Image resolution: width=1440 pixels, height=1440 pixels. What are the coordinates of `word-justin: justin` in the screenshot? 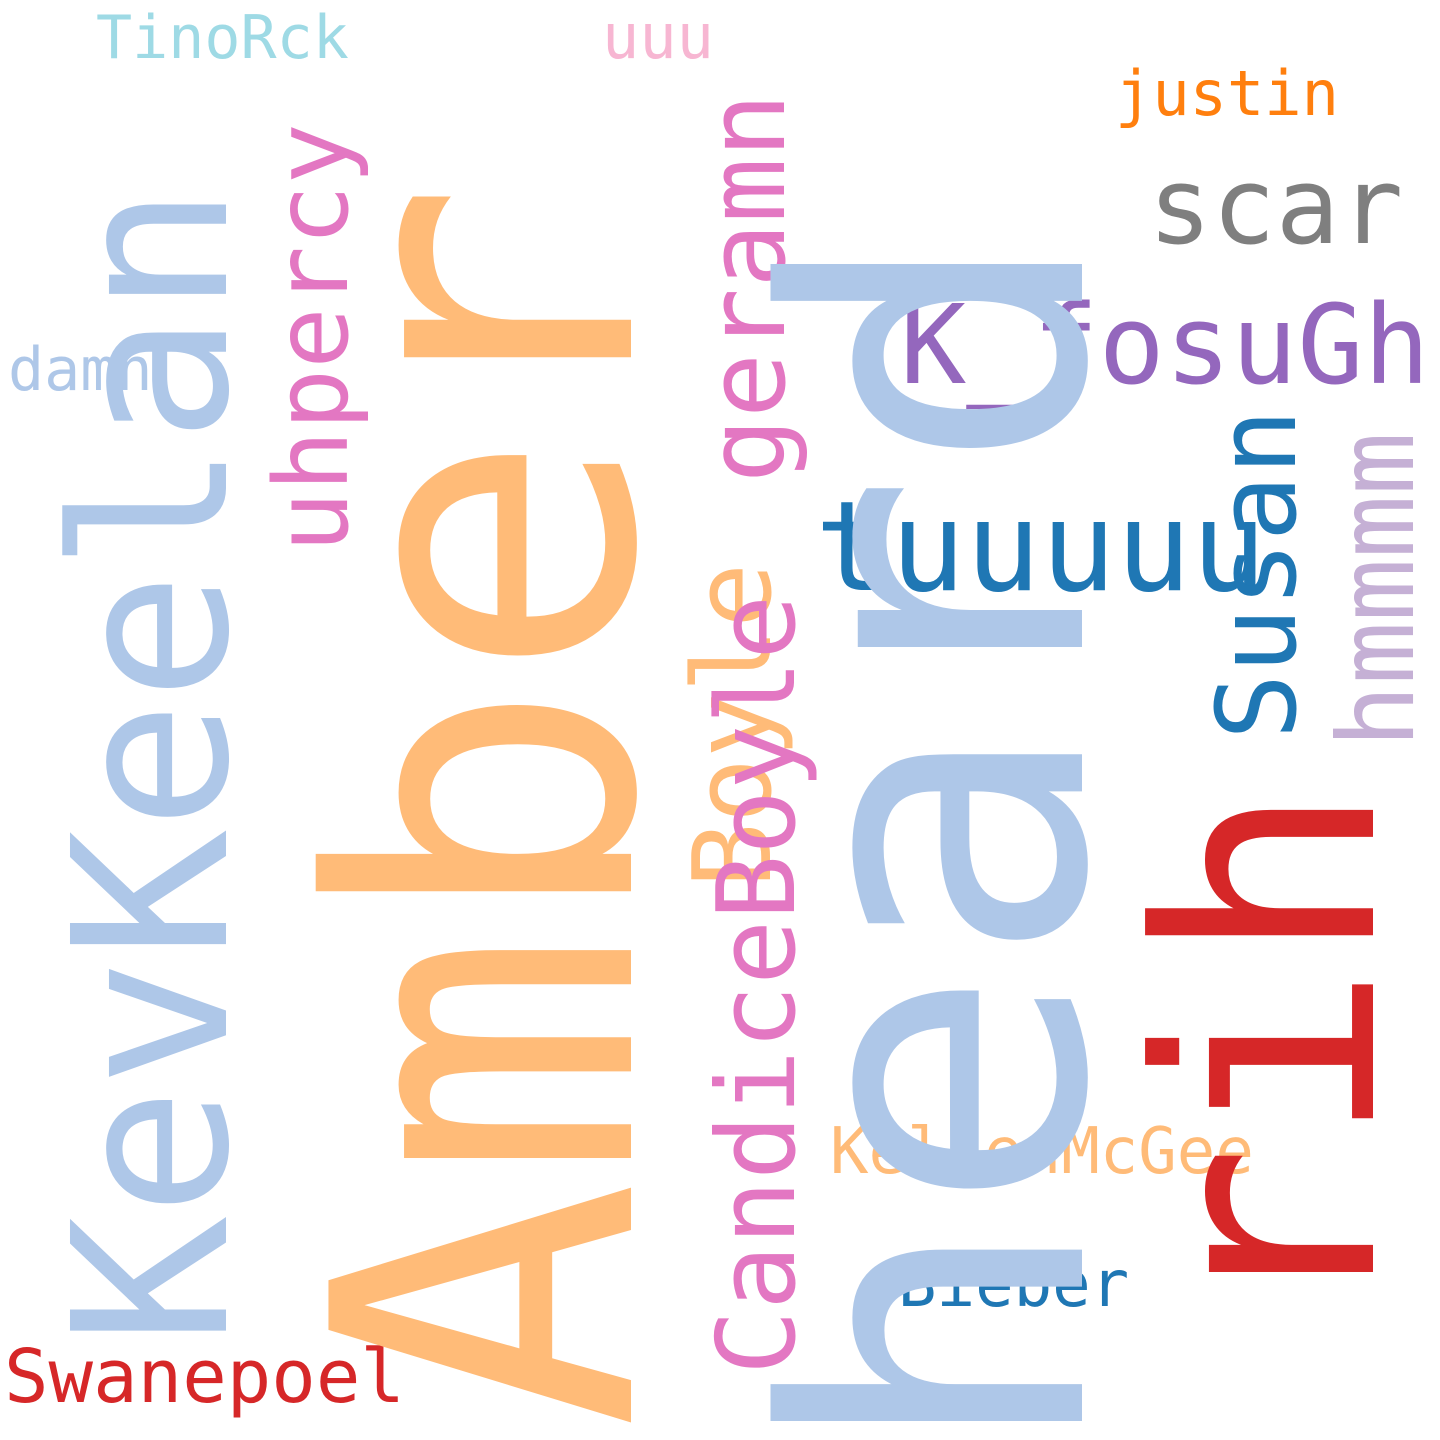 It's located at (1227, 93).